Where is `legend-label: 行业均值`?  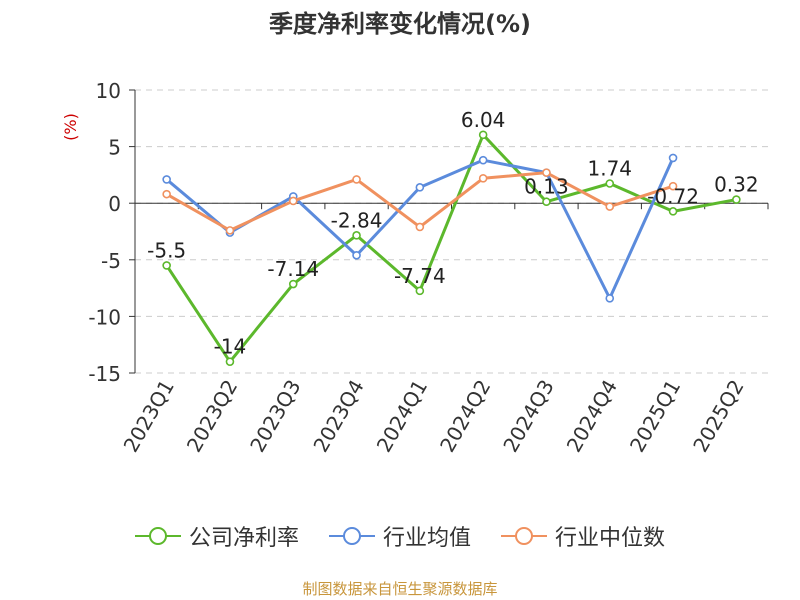 legend-label: 行业均值 is located at coordinates (426, 538).